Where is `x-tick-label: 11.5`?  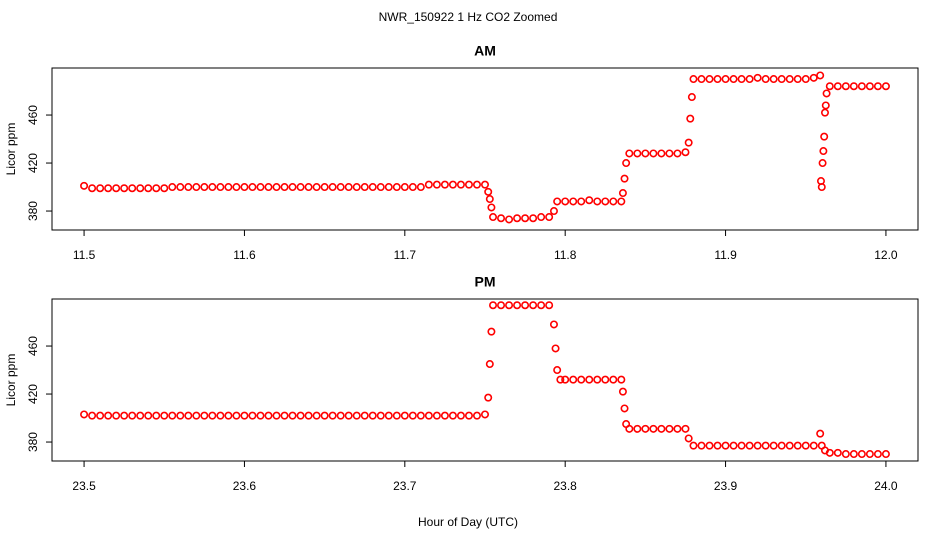 x-tick-label: 11.5 is located at coordinates (84, 255).